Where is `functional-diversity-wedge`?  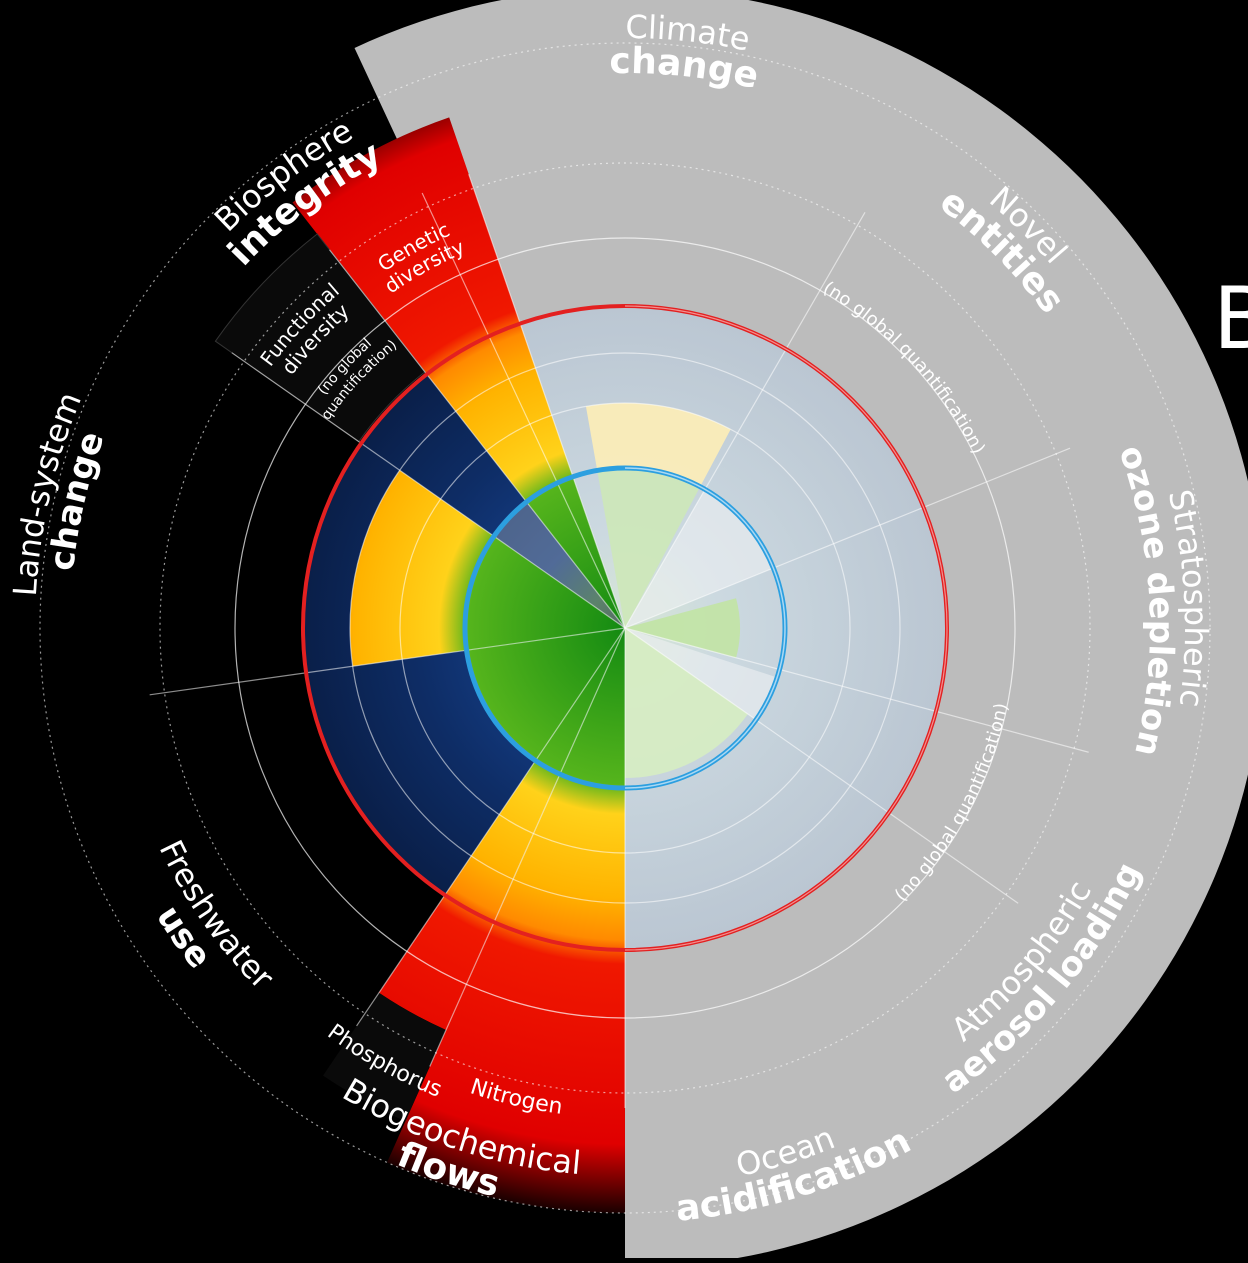 functional-diversity-wedge is located at coordinates (559, 564).